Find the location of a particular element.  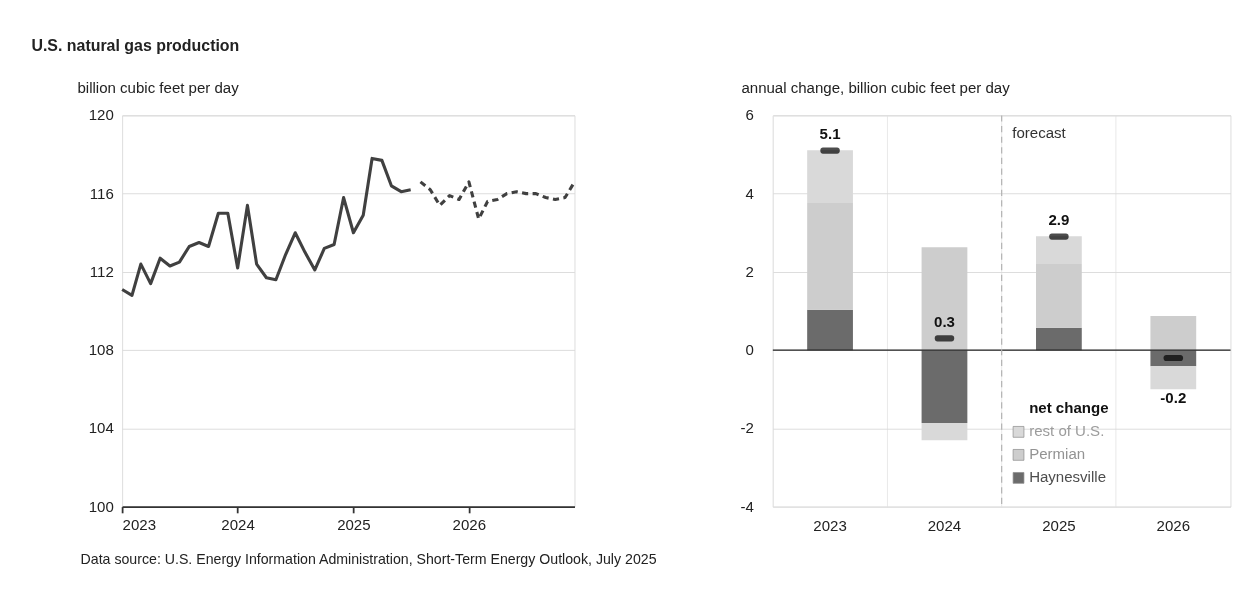

legend-label: Permian is located at coordinates (1057, 454).